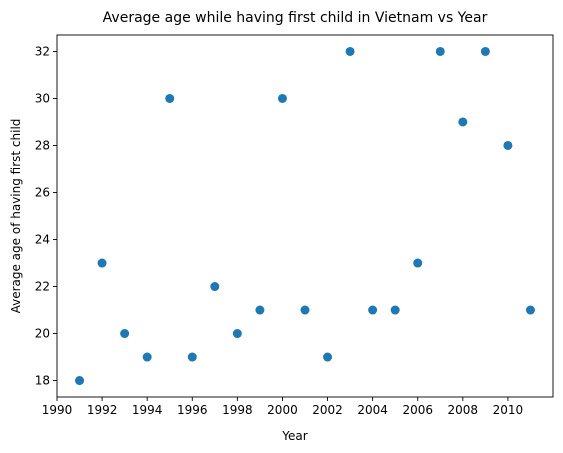 Image resolution: width=563 pixels, height=453 pixels. I want to click on y-tick-label: 18, so click(42, 381).